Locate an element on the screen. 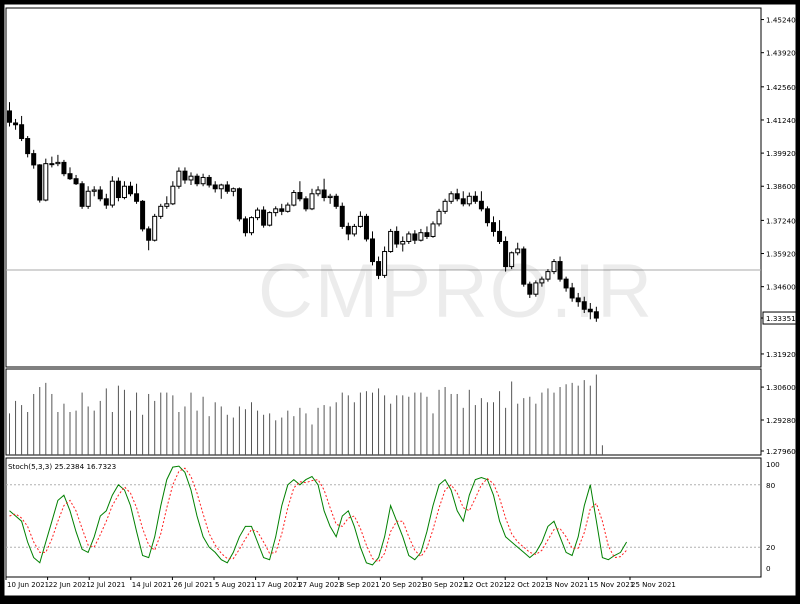 The width and height of the screenshot is (800, 604). price-tick-label: 1.37240 is located at coordinates (781, 220).